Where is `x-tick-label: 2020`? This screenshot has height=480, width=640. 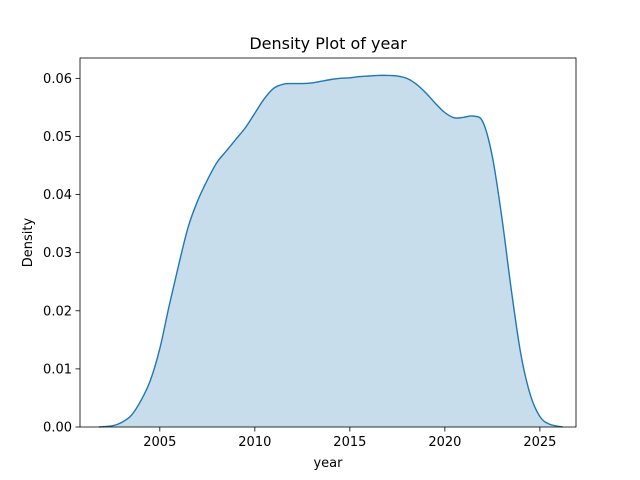 x-tick-label: 2020 is located at coordinates (444, 442).